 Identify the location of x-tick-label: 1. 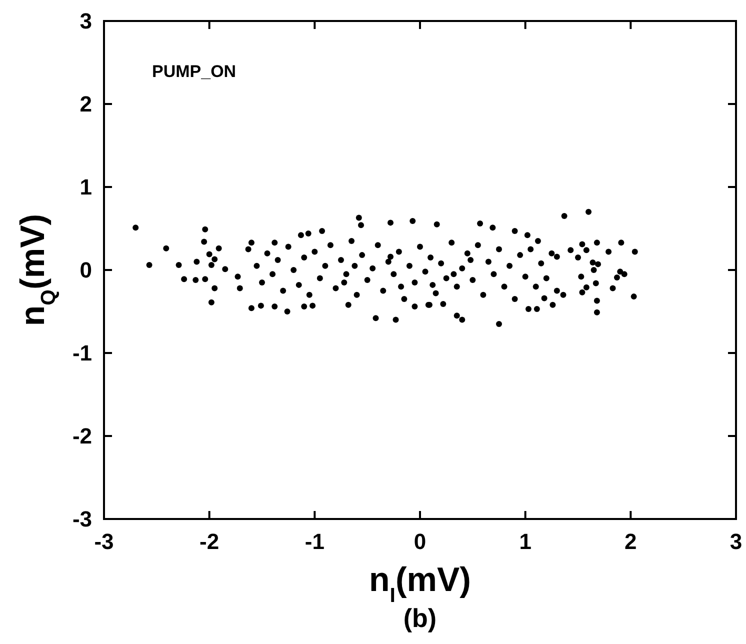
(525, 541).